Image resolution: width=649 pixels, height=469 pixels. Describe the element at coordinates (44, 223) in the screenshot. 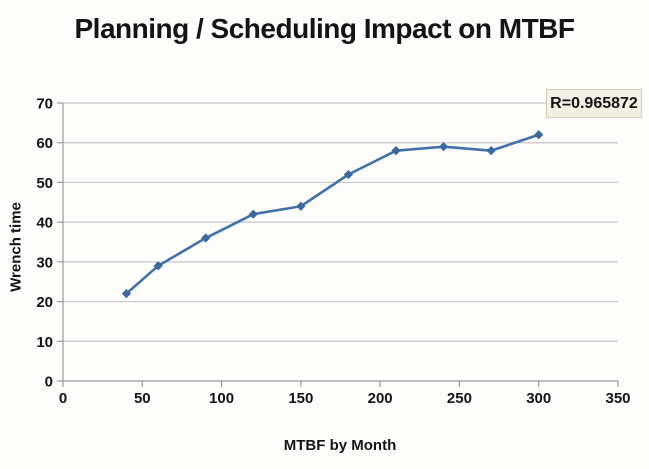

I see `y-tick-label-40: 40` at that location.